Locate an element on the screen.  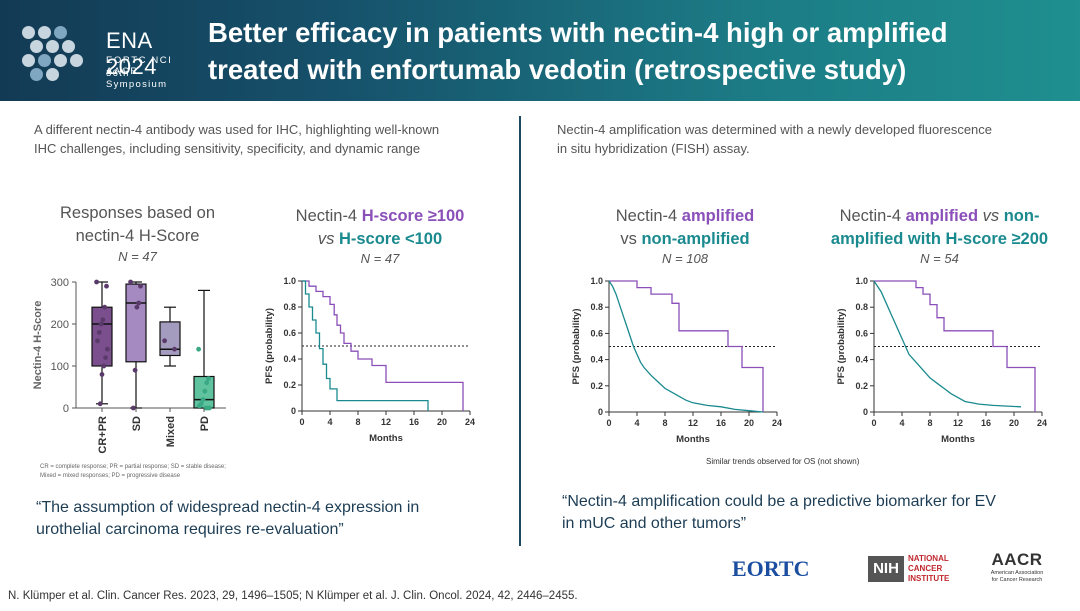
nih-nci-logo: NIH NATIONAL CANCER INSTITUTE is located at coordinates (920, 570).